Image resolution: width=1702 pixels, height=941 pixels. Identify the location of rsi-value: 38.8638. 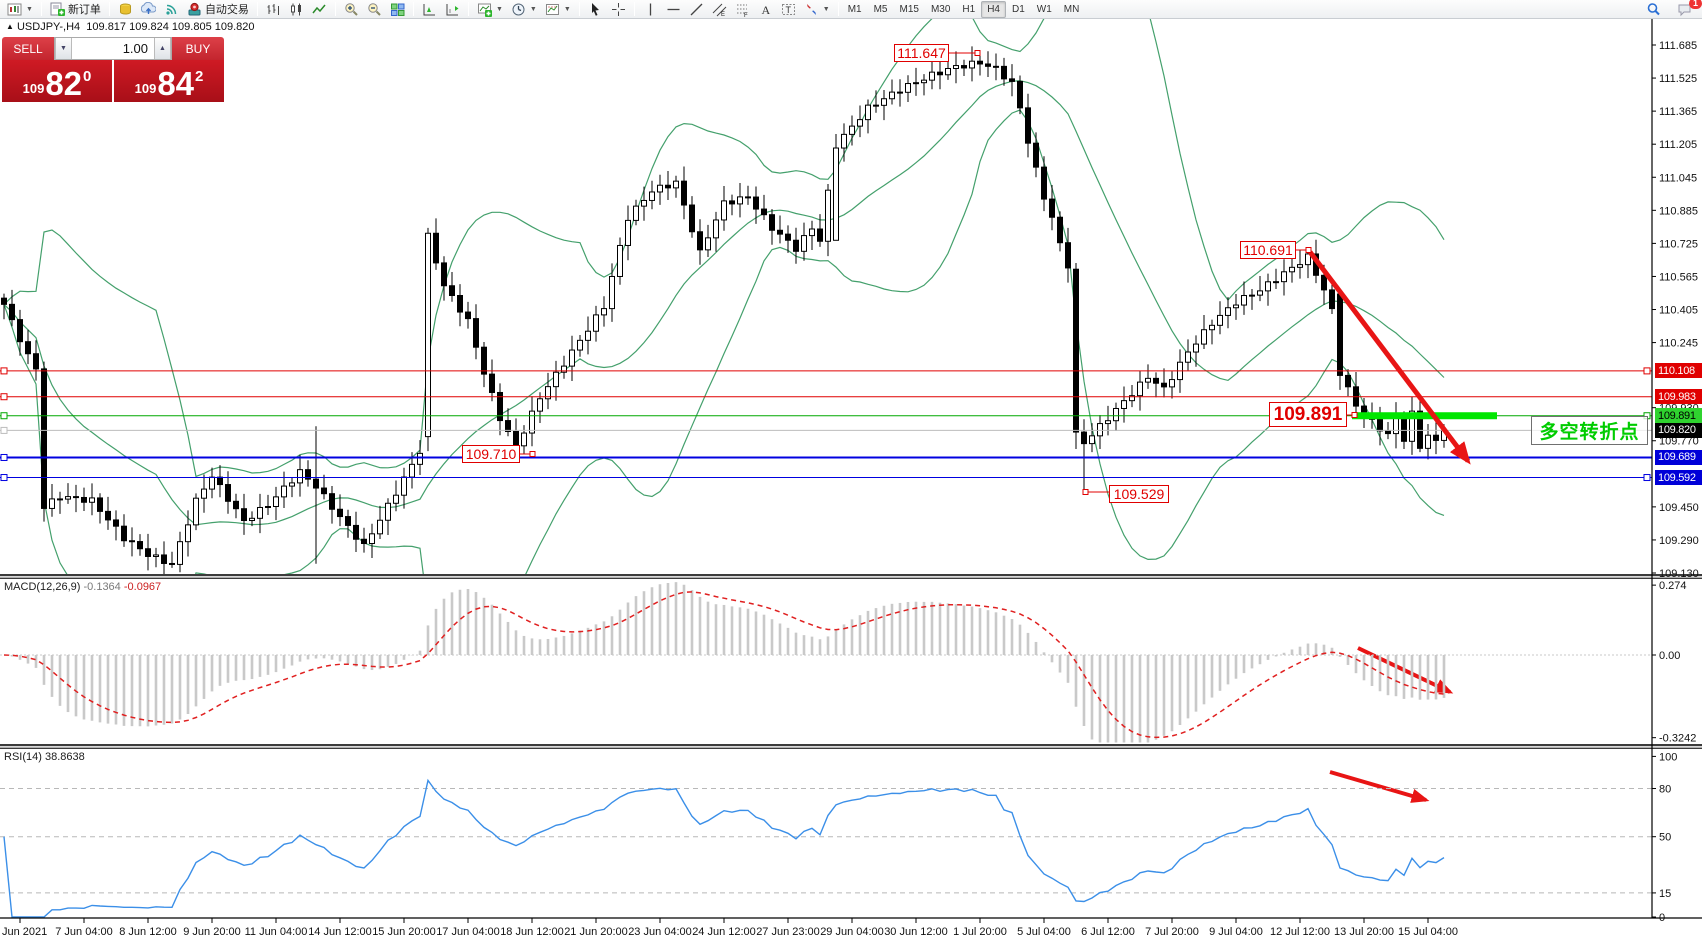
(64, 757).